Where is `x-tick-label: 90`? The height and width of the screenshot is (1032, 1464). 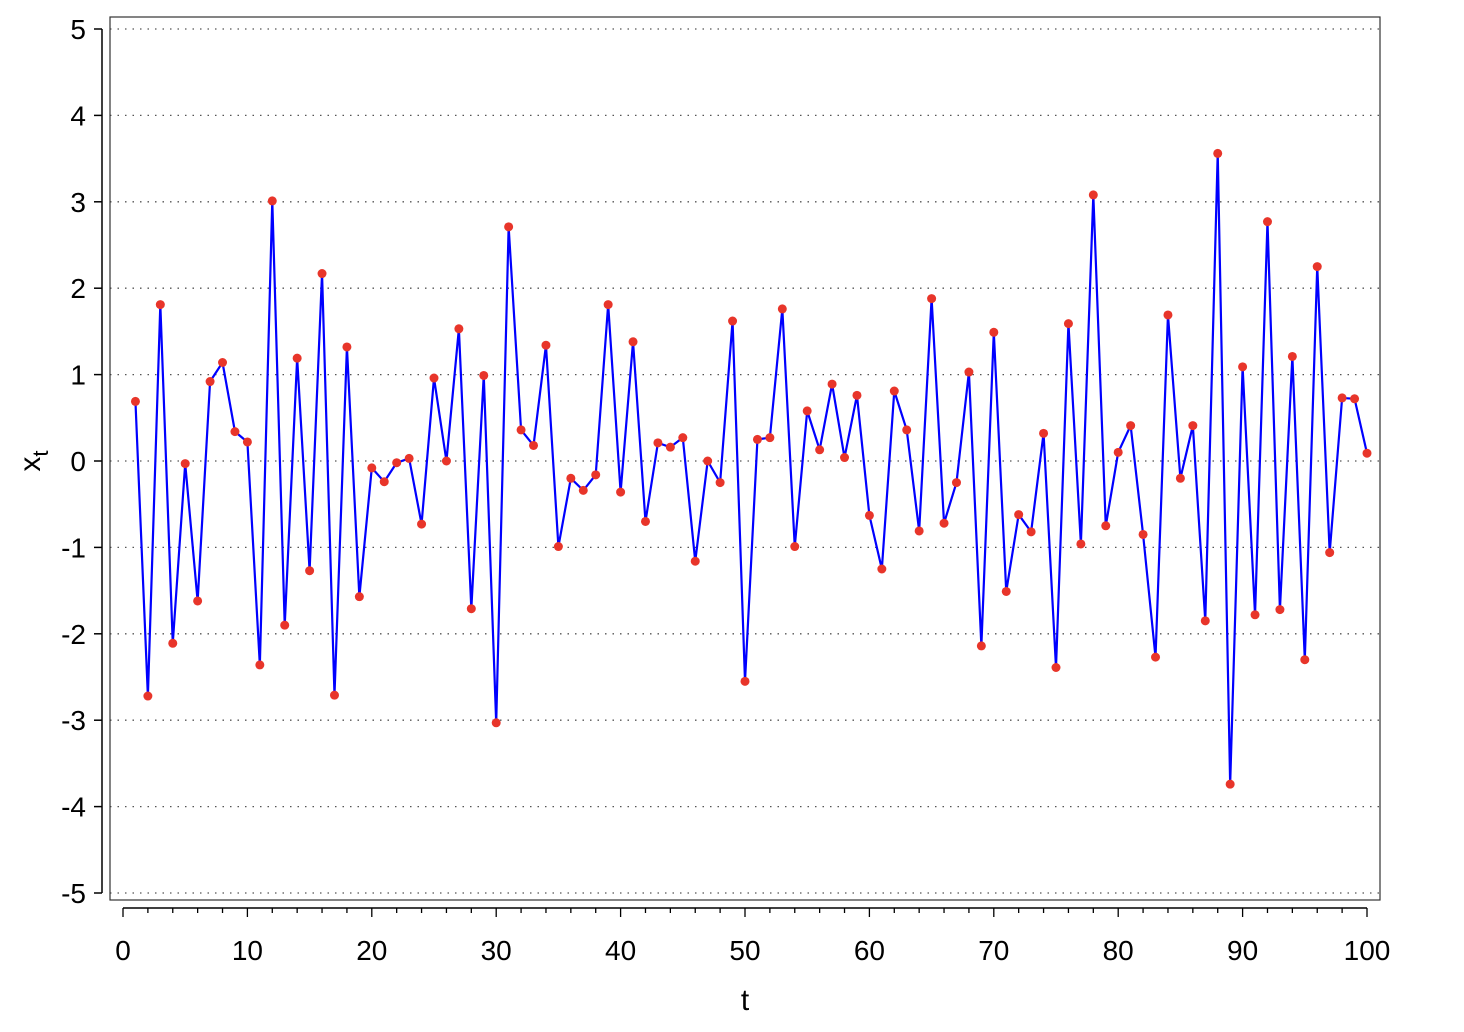
x-tick-label: 90 is located at coordinates (1242, 950).